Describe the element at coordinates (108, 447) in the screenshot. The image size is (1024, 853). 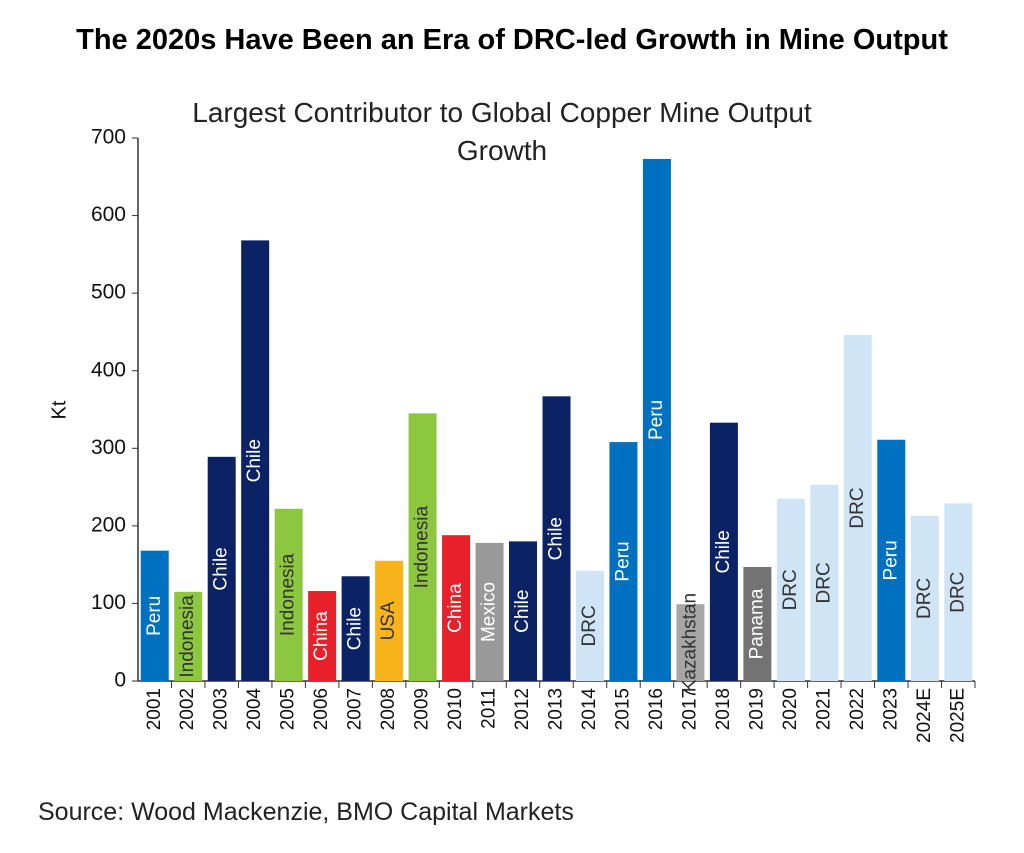
I see `y-tick-label: 300` at that location.